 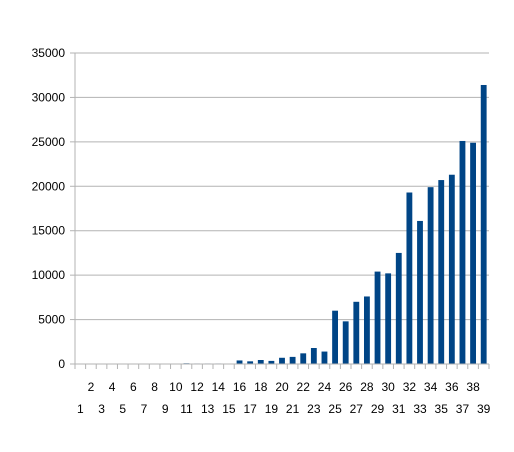 I want to click on x-tick-label: 1, so click(x=80, y=409).